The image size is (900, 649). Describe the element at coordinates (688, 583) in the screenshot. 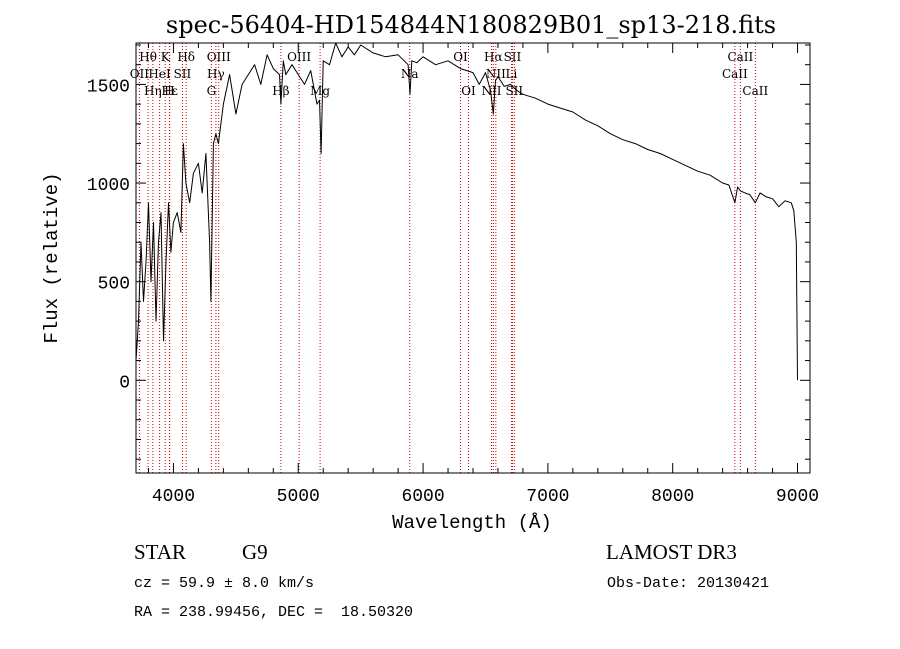

I see `obs-date: Obs-Date: 20130421` at that location.